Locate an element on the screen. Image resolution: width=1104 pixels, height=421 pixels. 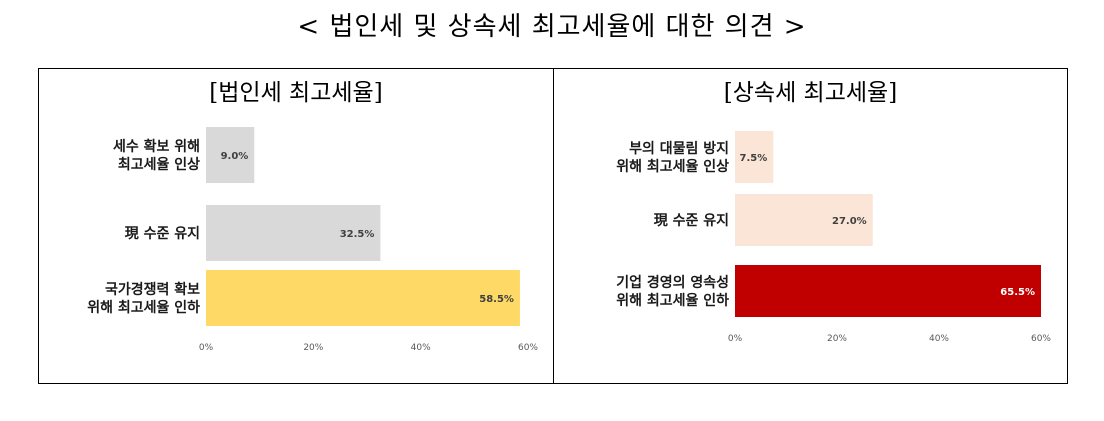
bar-value-label: 7.5% is located at coordinates (754, 158).